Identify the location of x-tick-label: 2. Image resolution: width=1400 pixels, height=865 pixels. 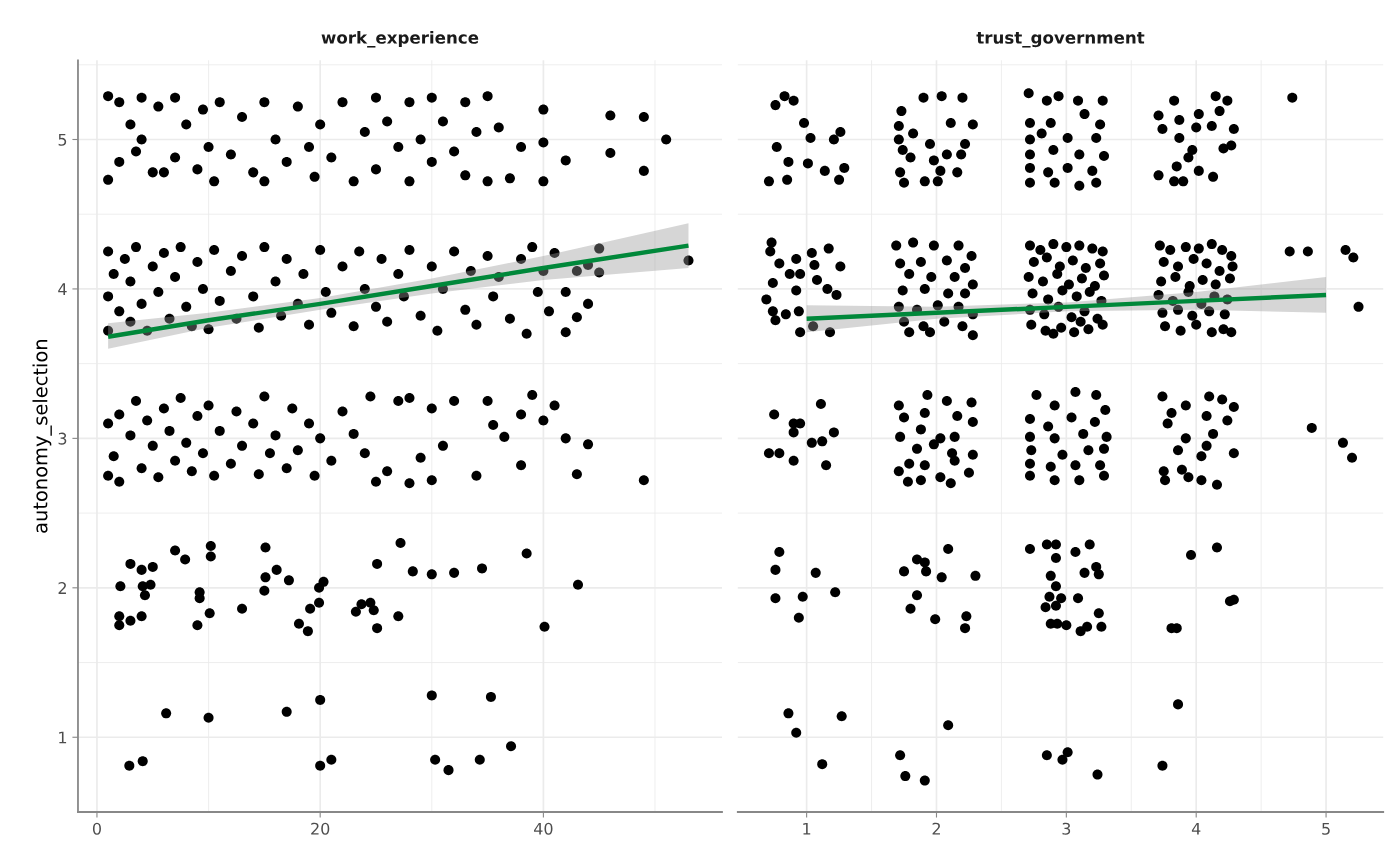
(936, 828).